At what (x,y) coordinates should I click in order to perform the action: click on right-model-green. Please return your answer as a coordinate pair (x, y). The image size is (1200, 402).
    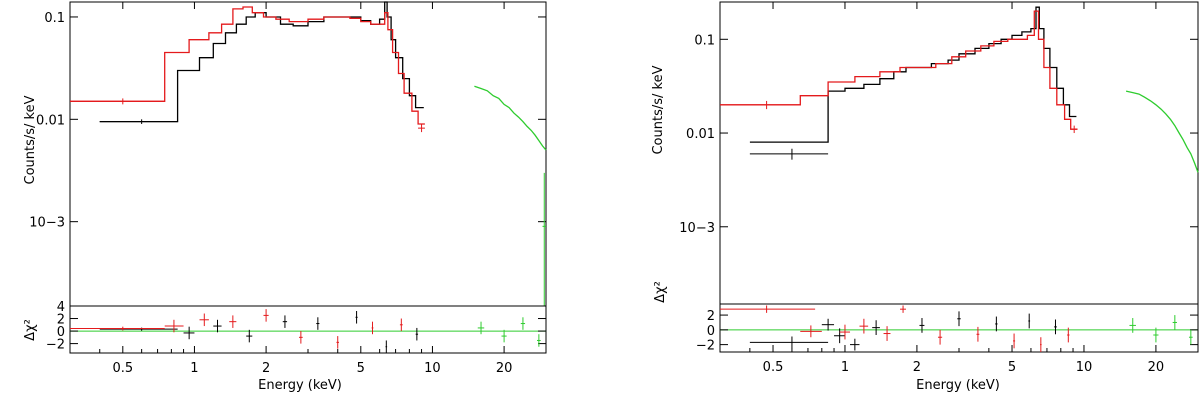
    Looking at the image, I should click on (1162, 131).